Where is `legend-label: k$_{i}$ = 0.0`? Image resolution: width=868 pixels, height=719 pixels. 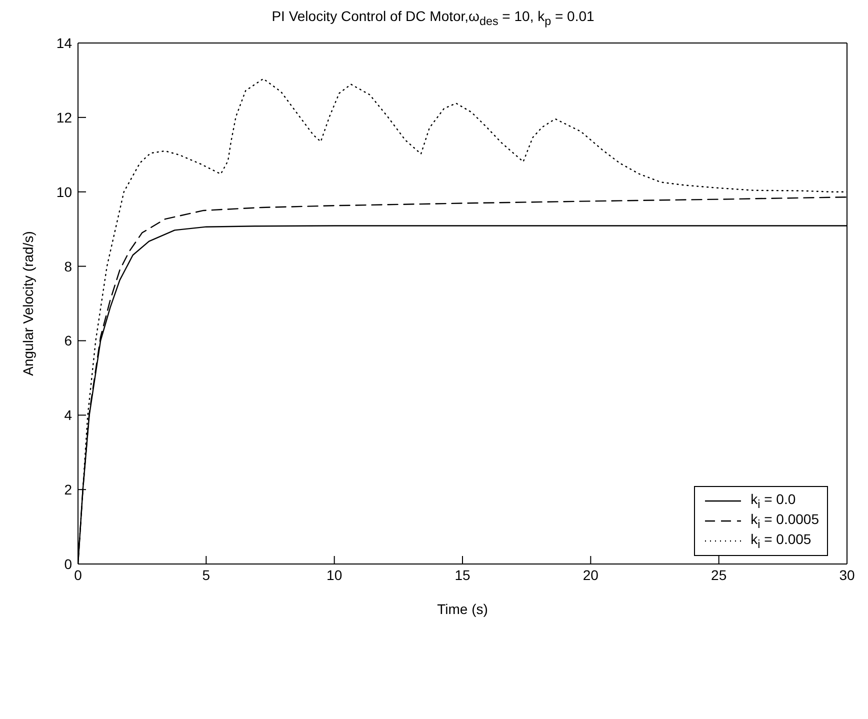
legend-label: k$_{i}$ = 0.0 is located at coordinates (773, 501).